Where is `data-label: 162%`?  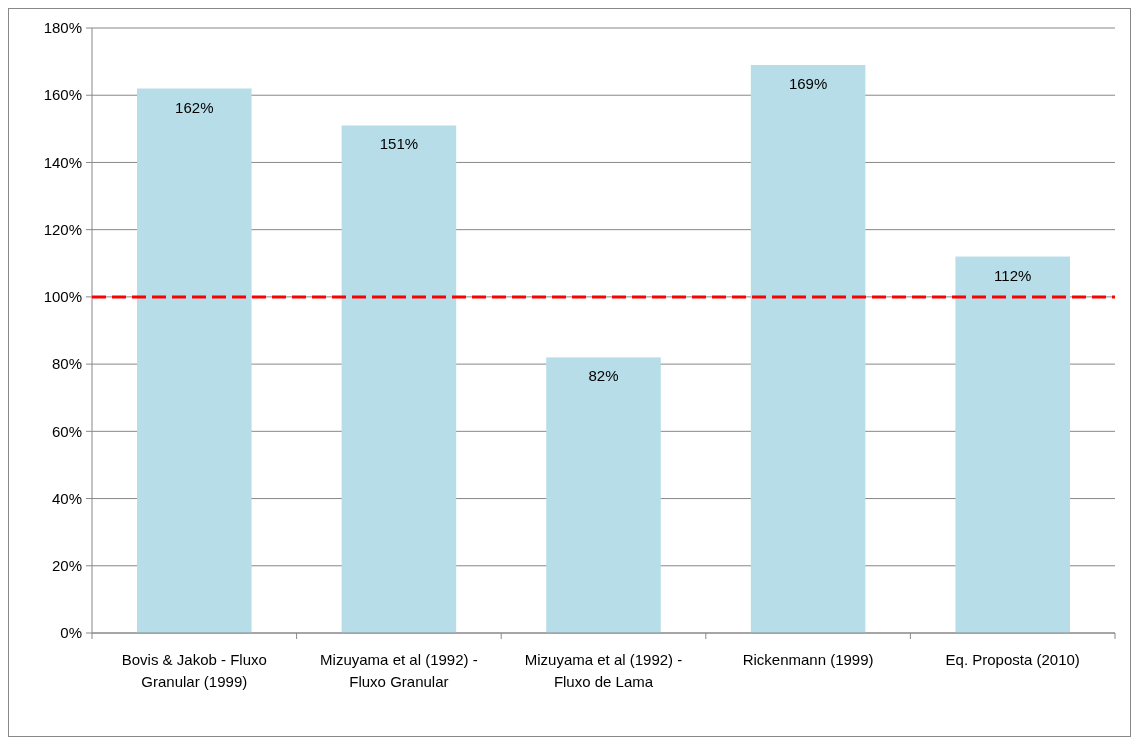 data-label: 162% is located at coordinates (194, 107).